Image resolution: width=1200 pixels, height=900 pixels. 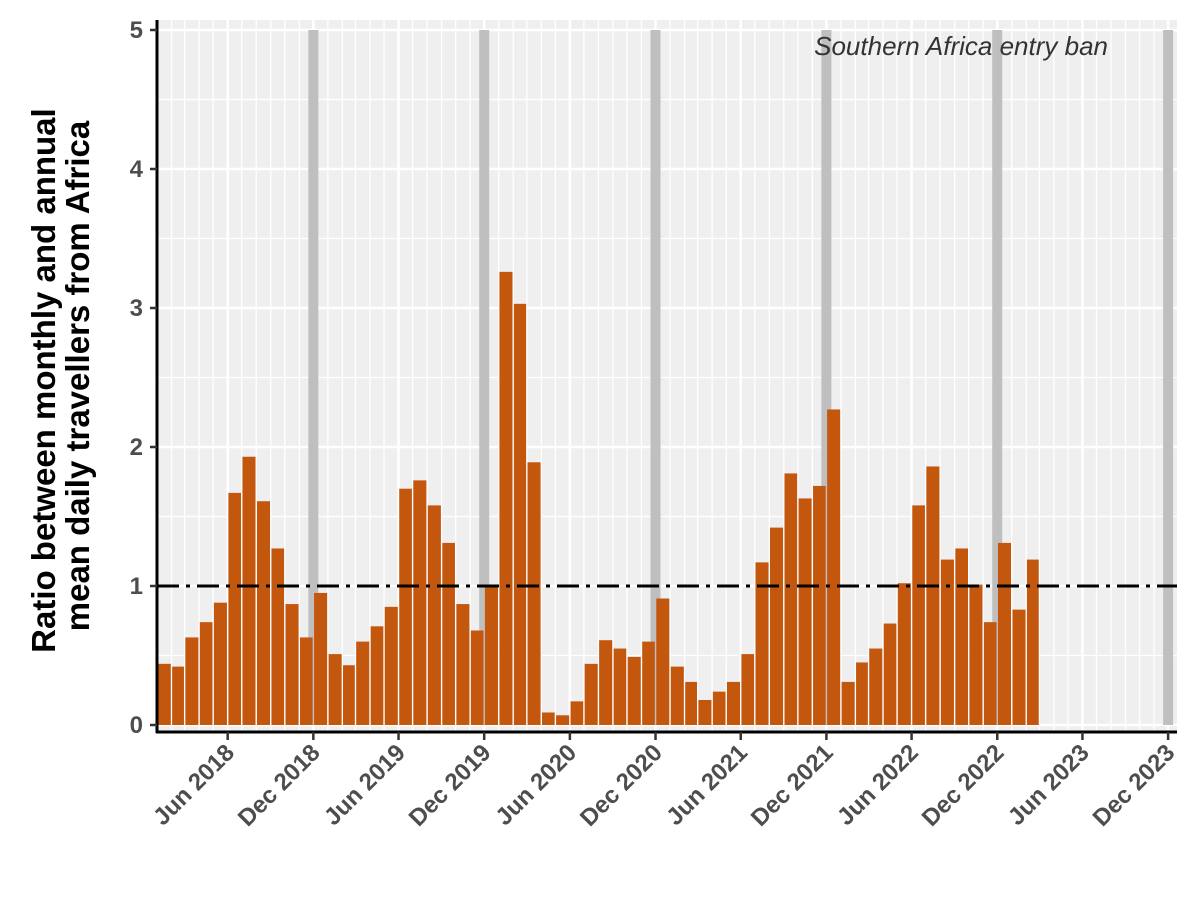 I want to click on y-tick-label: 5, so click(x=136, y=30).